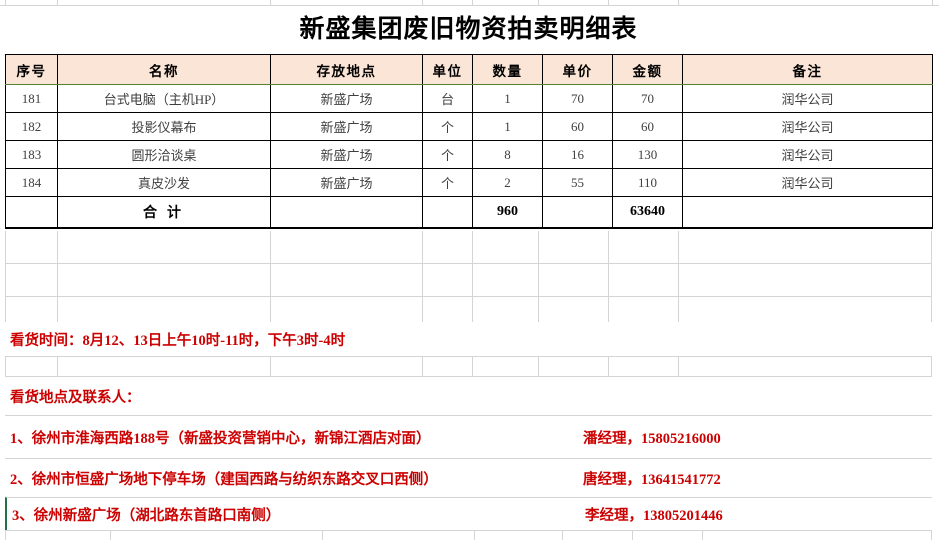 Image resolution: width=939 pixels, height=540 pixels. What do you see at coordinates (220, 438) in the screenshot?
I see `location-address-1: 1、徐州市淮海西路188号（新盛投资营销中心，新锦江酒店对面）` at bounding box center [220, 438].